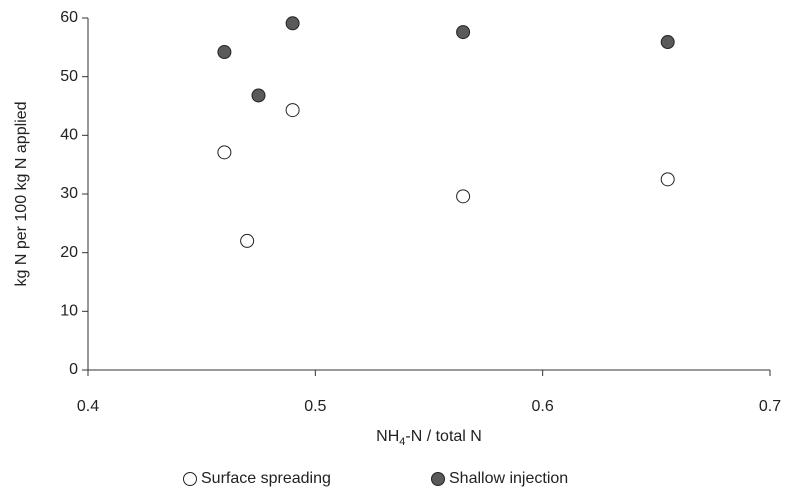 The width and height of the screenshot is (789, 491). I want to click on y-axis-label: kg N per 100 kg N applied, so click(21, 194).